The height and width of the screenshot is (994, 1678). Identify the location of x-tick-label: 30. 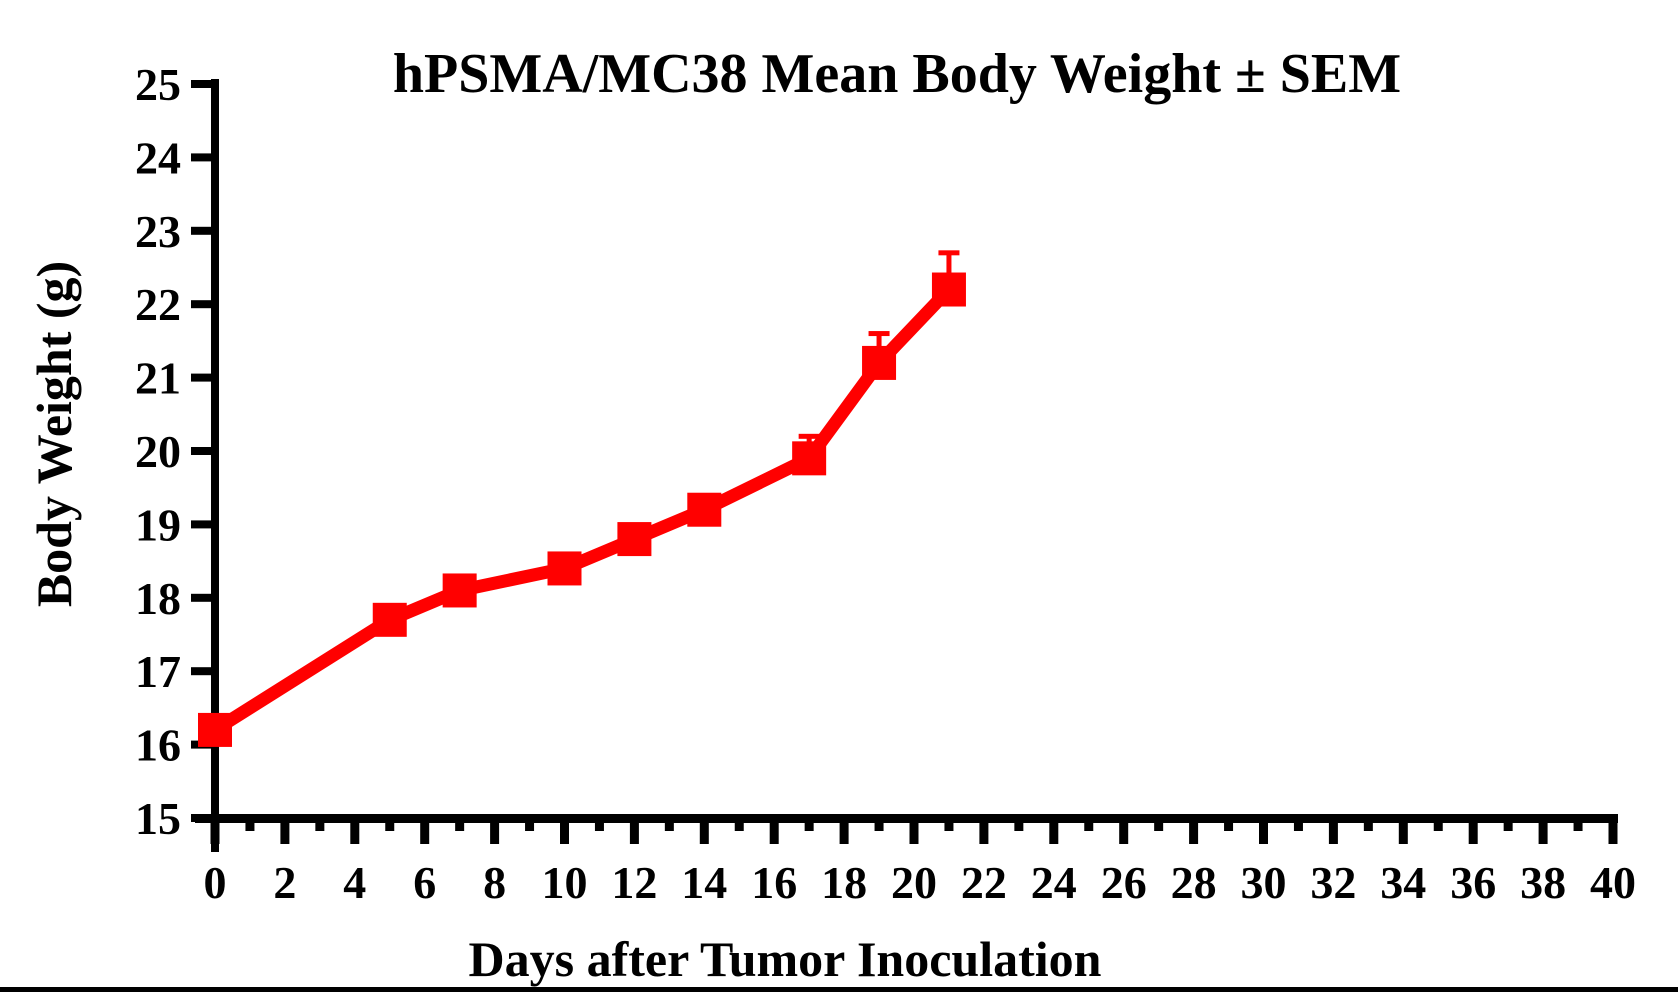
(1264, 882).